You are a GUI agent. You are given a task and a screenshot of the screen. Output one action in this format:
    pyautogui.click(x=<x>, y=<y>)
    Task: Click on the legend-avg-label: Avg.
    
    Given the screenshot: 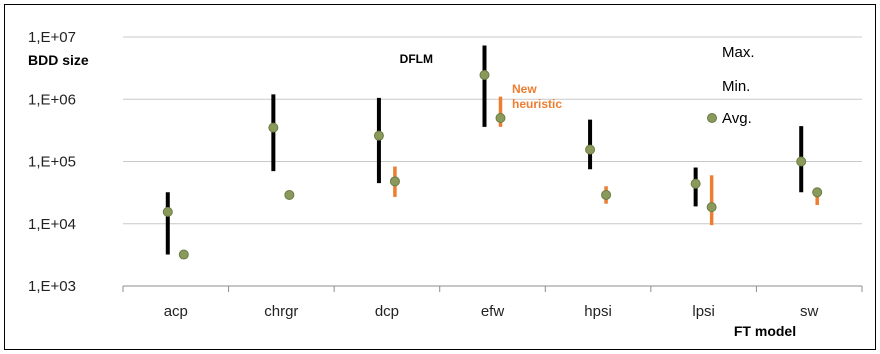 What is the action you would take?
    pyautogui.click(x=737, y=118)
    